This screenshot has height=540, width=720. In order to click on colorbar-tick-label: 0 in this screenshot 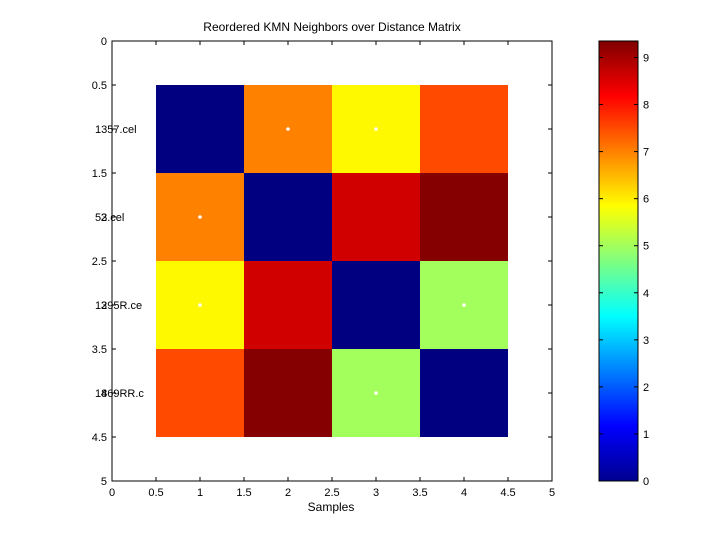, I will do `click(646, 482)`.